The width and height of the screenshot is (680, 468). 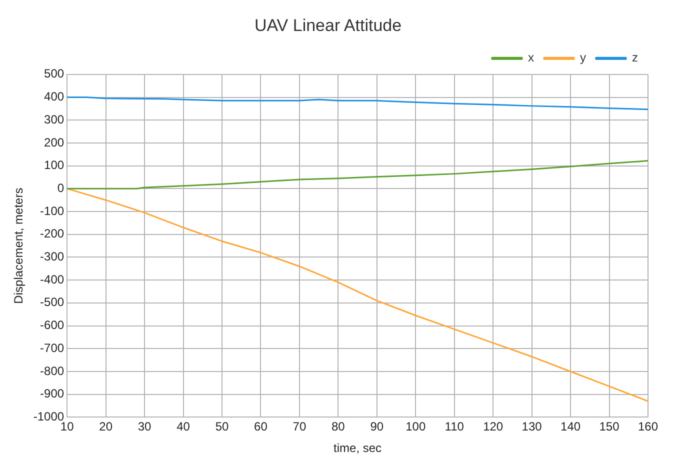 I want to click on x-tick-label: 80, so click(x=339, y=427).